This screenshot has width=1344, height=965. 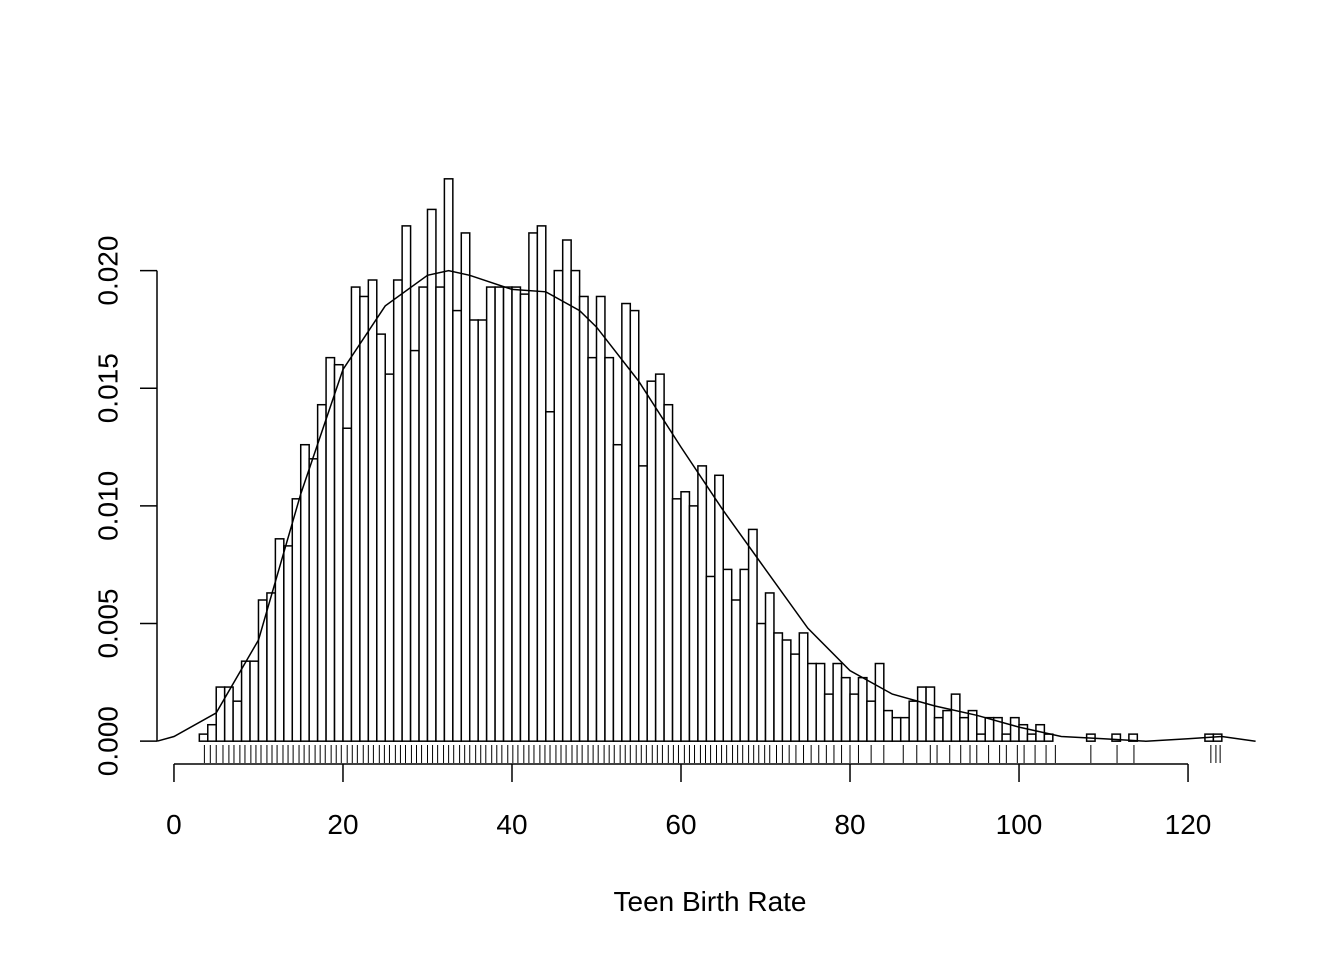 What do you see at coordinates (710, 901) in the screenshot?
I see `x-axis-label: Teen Birth Rate` at bounding box center [710, 901].